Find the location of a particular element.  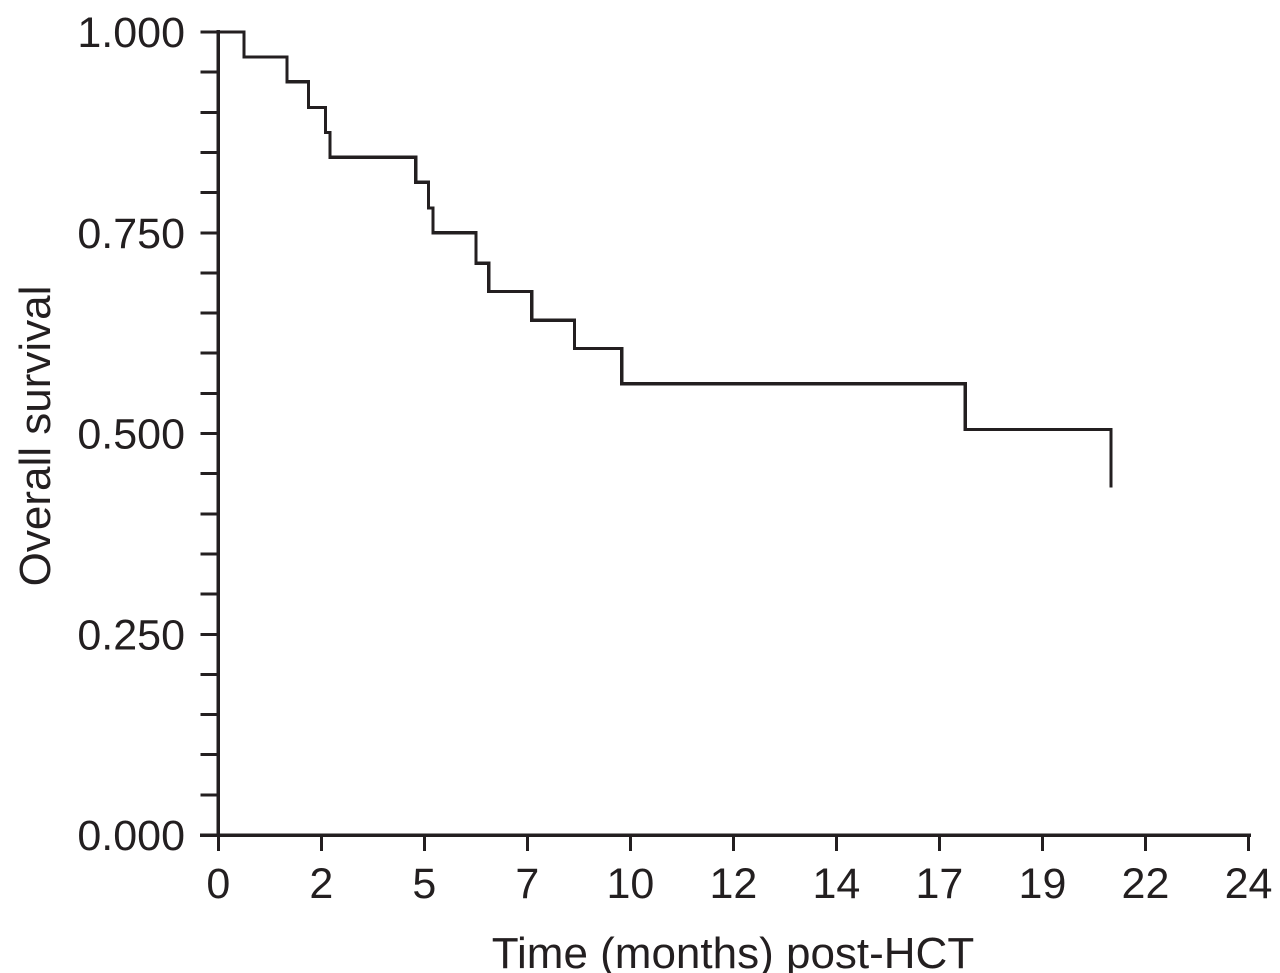

y-tick-label: 0.500 is located at coordinates (131, 435).